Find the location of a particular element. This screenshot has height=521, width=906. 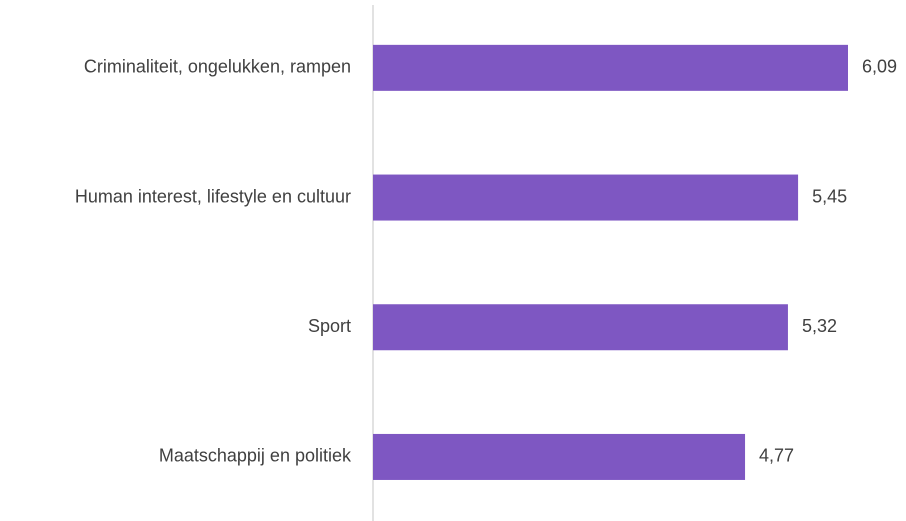

category-label: Human interest, lifestyle en cultuur is located at coordinates (213, 196).